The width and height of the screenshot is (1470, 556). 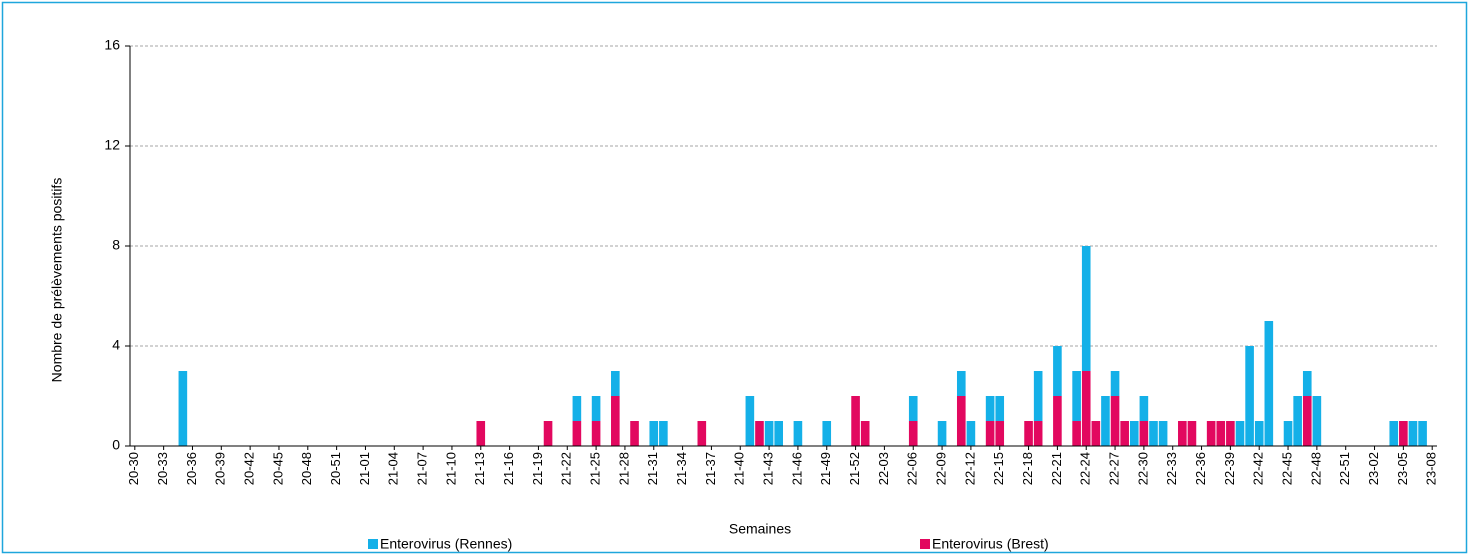 What do you see at coordinates (912, 468) in the screenshot?
I see `x-tick-label: 22-06` at bounding box center [912, 468].